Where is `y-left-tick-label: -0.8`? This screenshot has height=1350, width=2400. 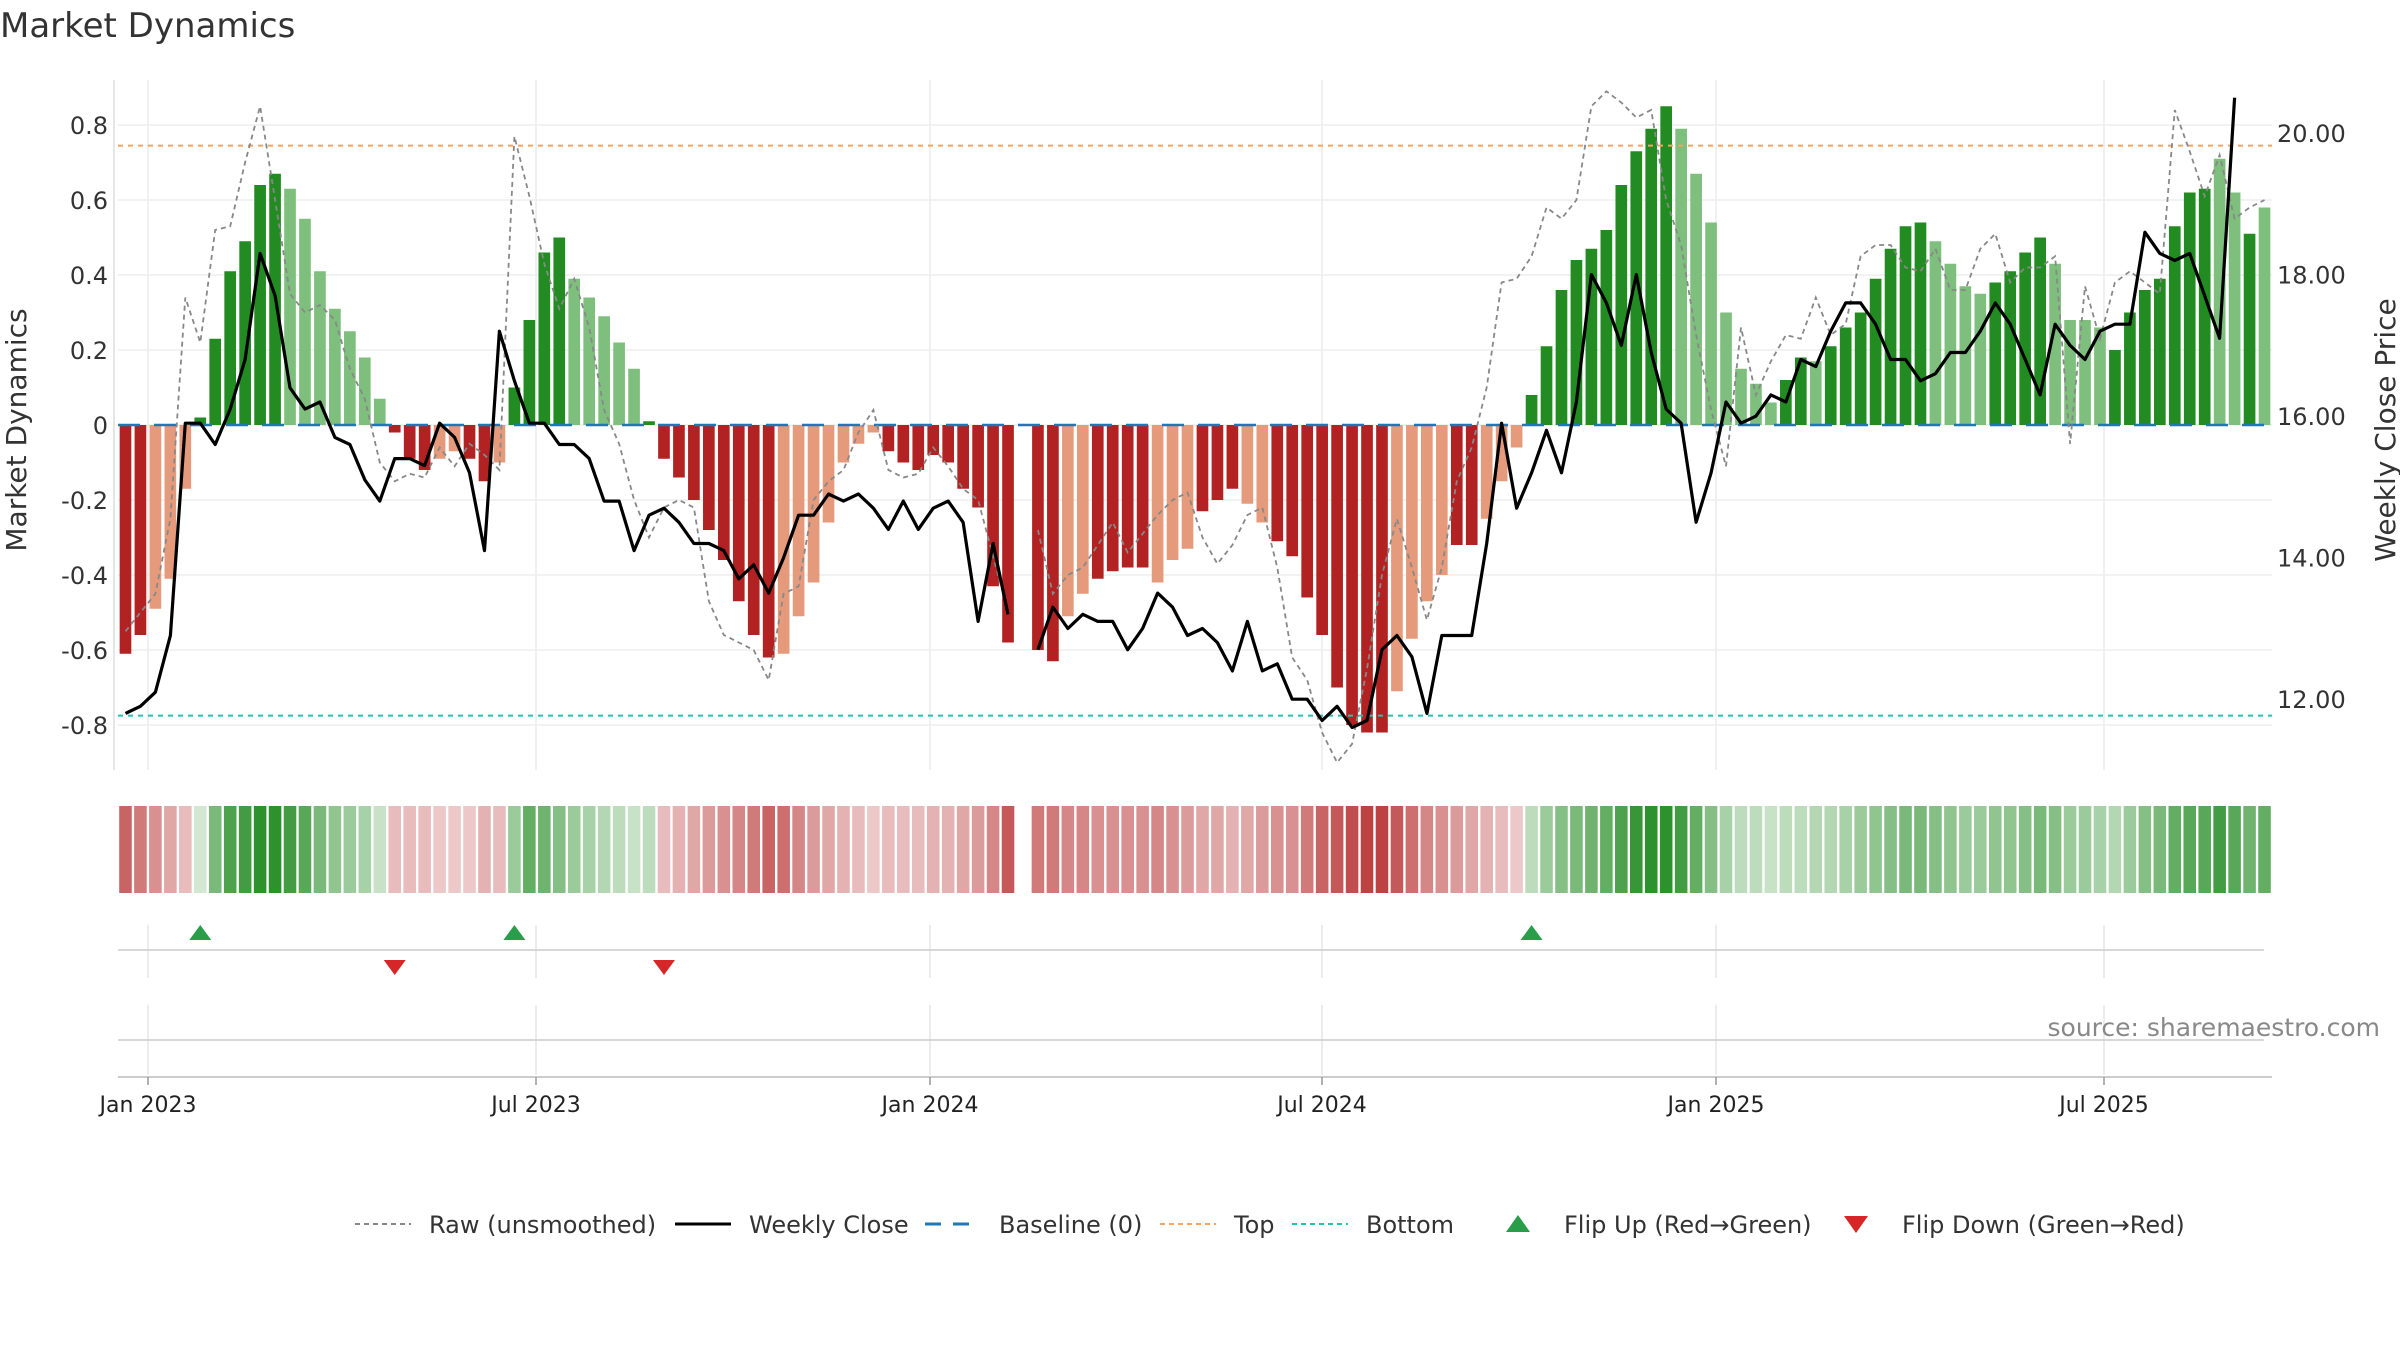
y-left-tick-label: -0.8 is located at coordinates (84, 726).